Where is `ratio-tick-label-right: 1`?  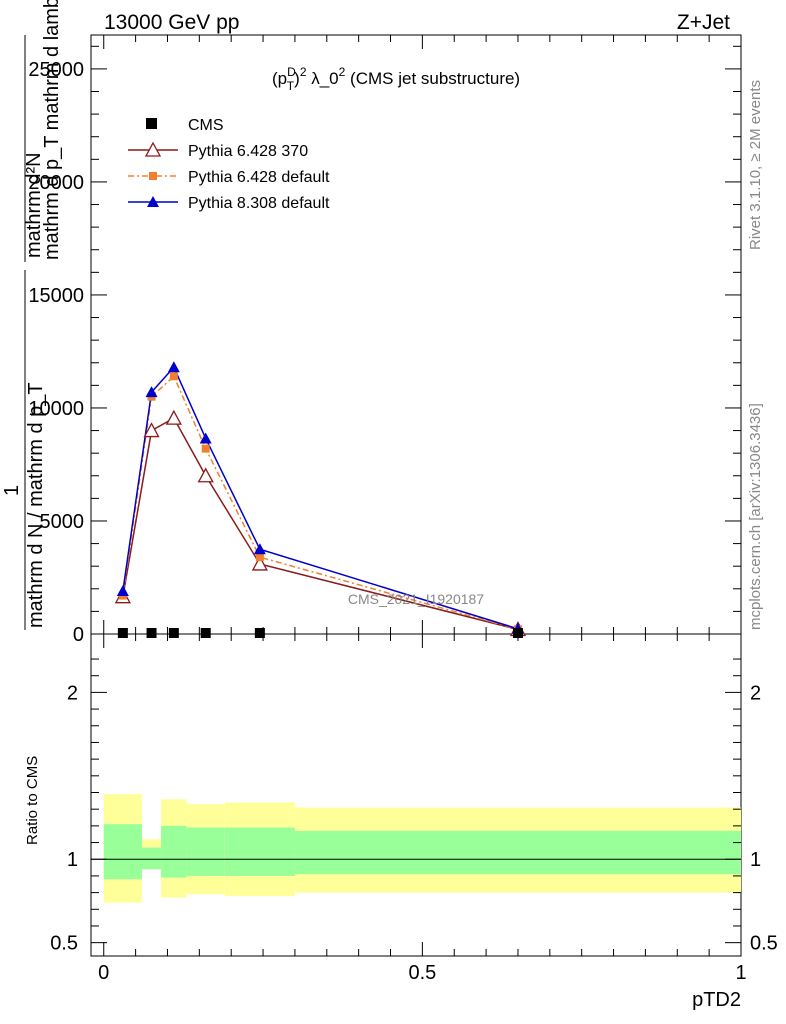
ratio-tick-label-right: 1 is located at coordinates (755, 860).